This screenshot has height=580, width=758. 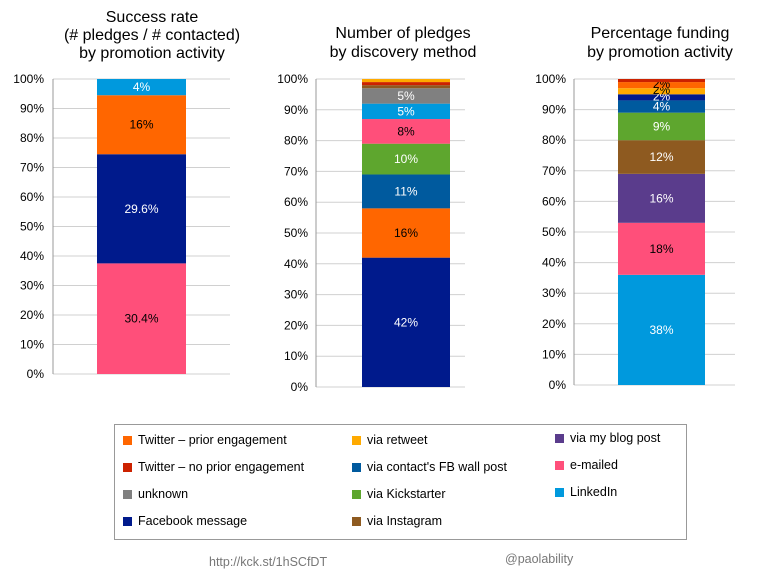 What do you see at coordinates (193, 521) in the screenshot?
I see `legend-label: Facebook message` at bounding box center [193, 521].